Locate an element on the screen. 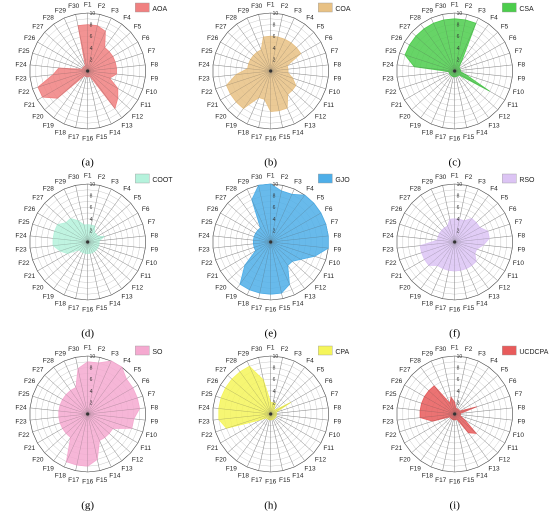  radial-tick-label: 8 is located at coordinates (274, 368).